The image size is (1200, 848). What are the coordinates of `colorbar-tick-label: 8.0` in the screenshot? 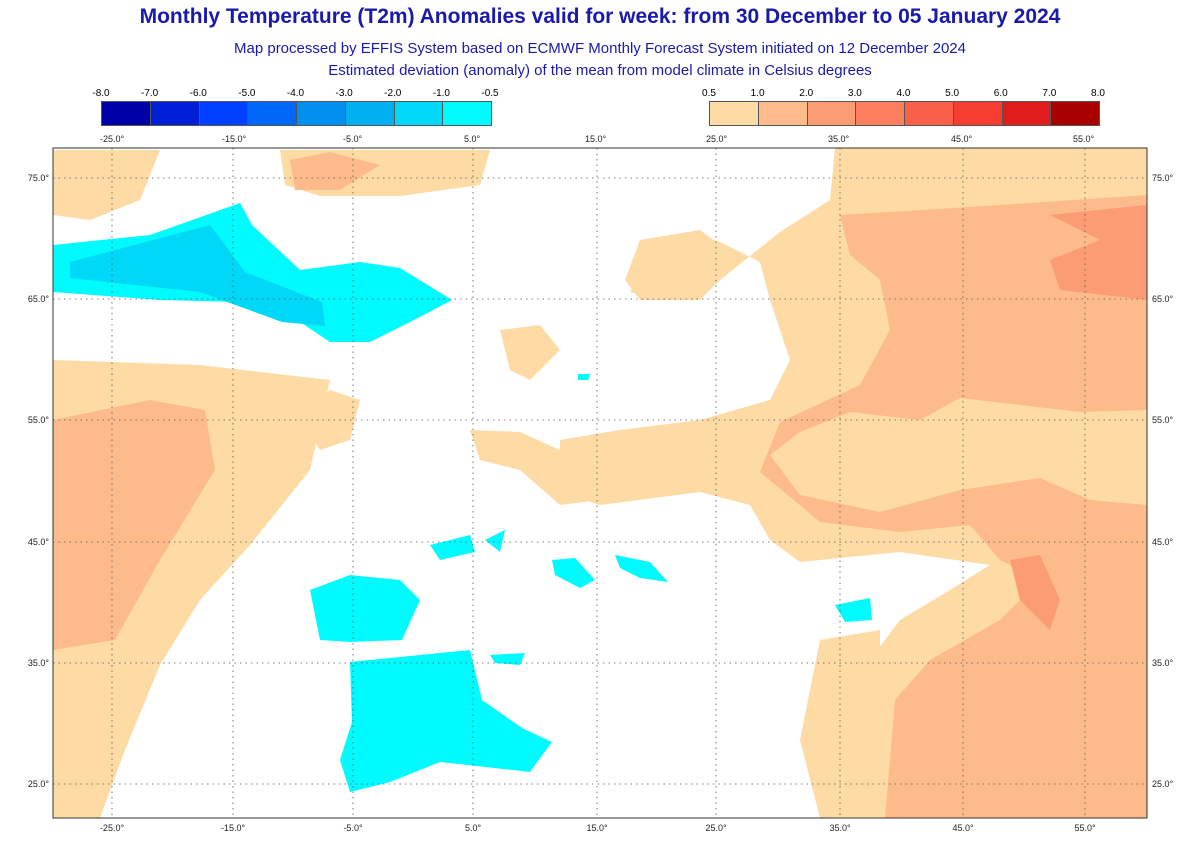 It's located at (1098, 93).